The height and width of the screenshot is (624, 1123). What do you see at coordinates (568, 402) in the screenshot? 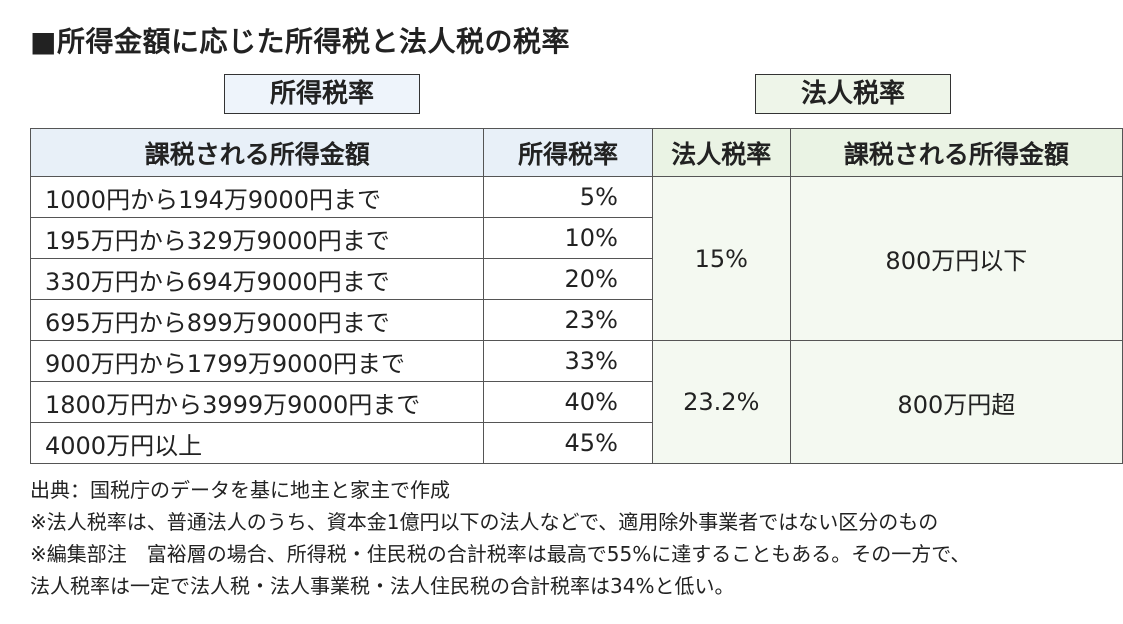
I see `income-rate-cell: 40%` at bounding box center [568, 402].